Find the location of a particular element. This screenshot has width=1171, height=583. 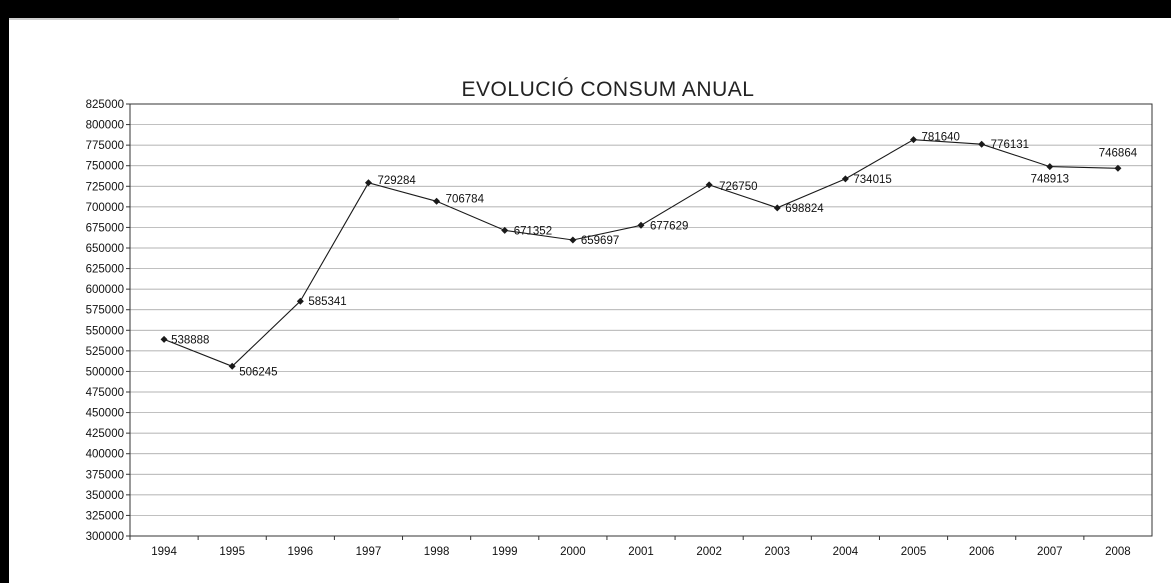

xtick-label-2006: 2006 is located at coordinates (982, 552).